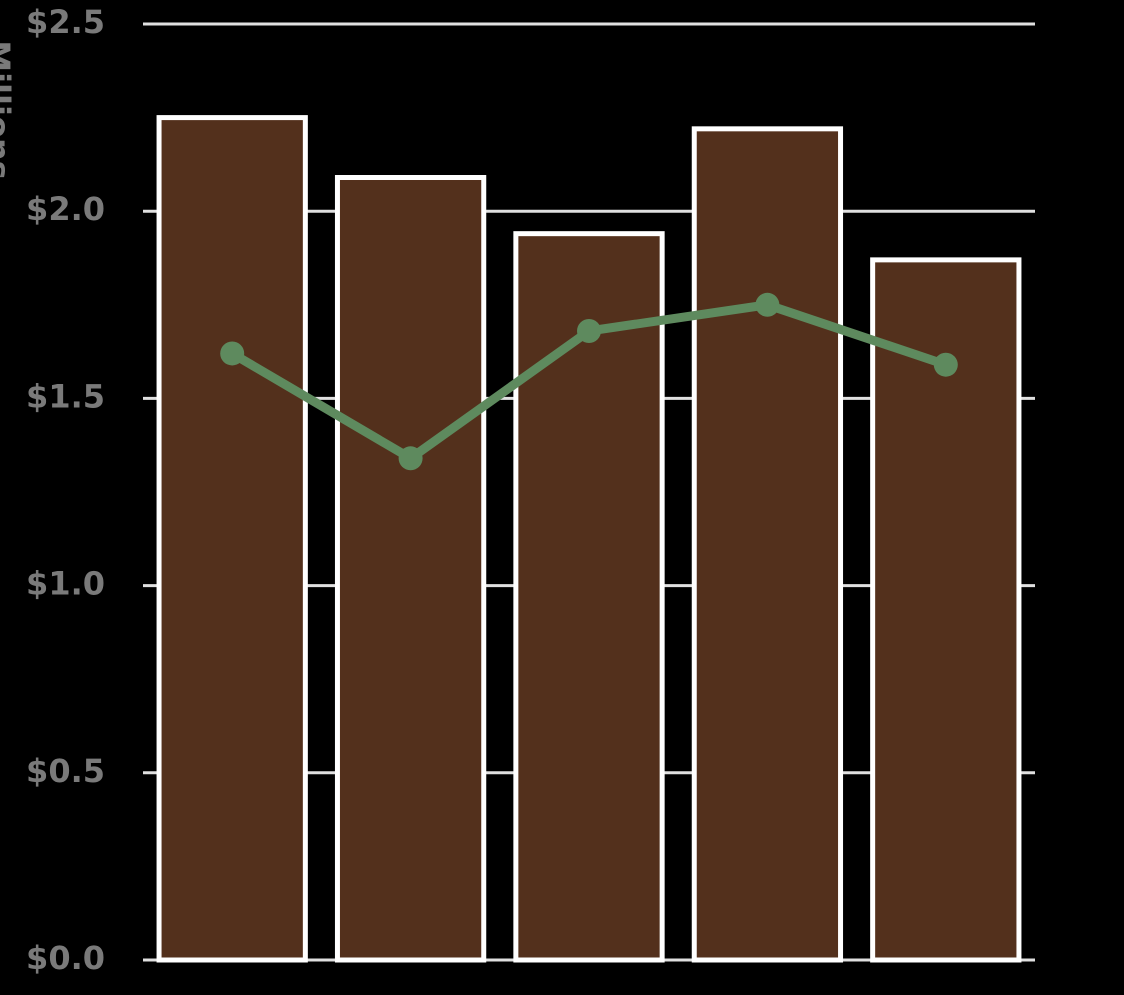 Image resolution: width=1124 pixels, height=995 pixels. Describe the element at coordinates (65, 958) in the screenshot. I see `y-tick-label: $0.0` at that location.